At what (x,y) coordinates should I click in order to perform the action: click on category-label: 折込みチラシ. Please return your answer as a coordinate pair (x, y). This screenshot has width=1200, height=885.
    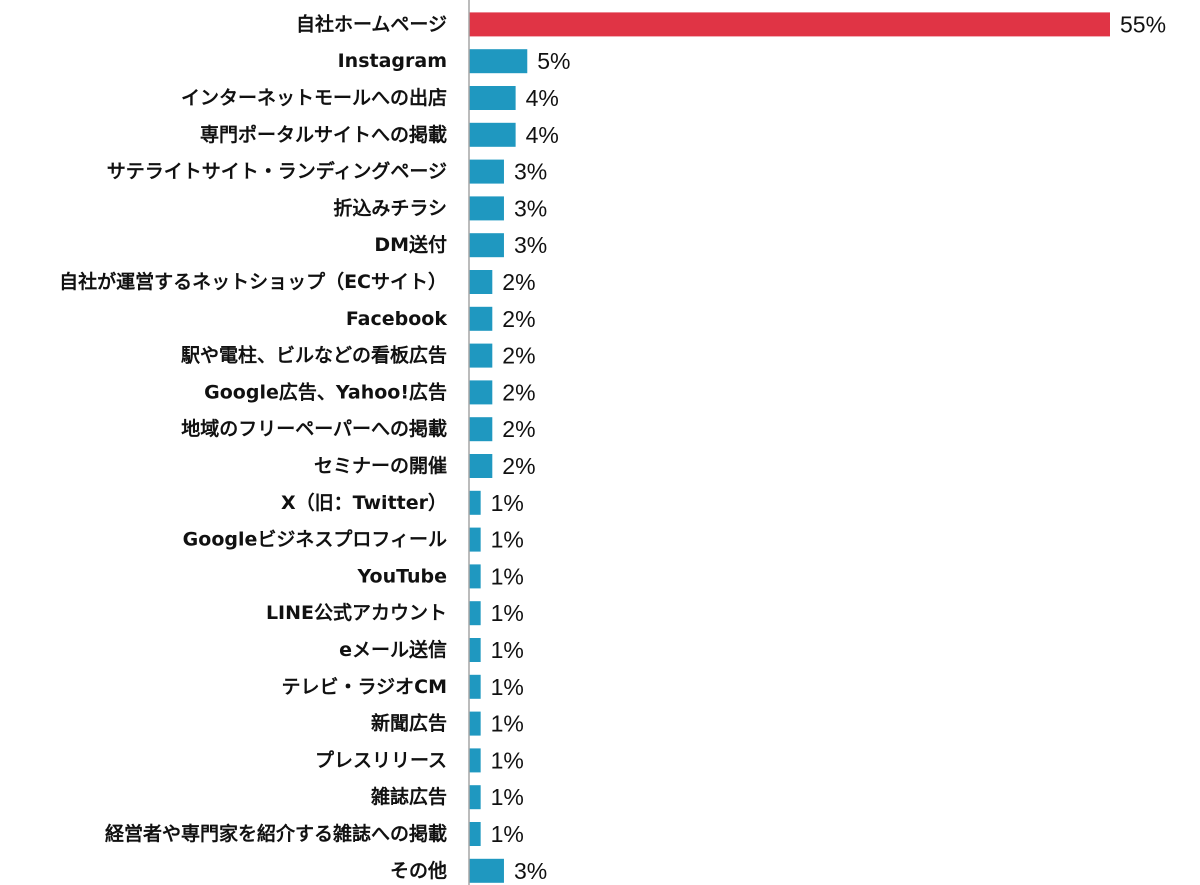
    Looking at the image, I should click on (390, 208).